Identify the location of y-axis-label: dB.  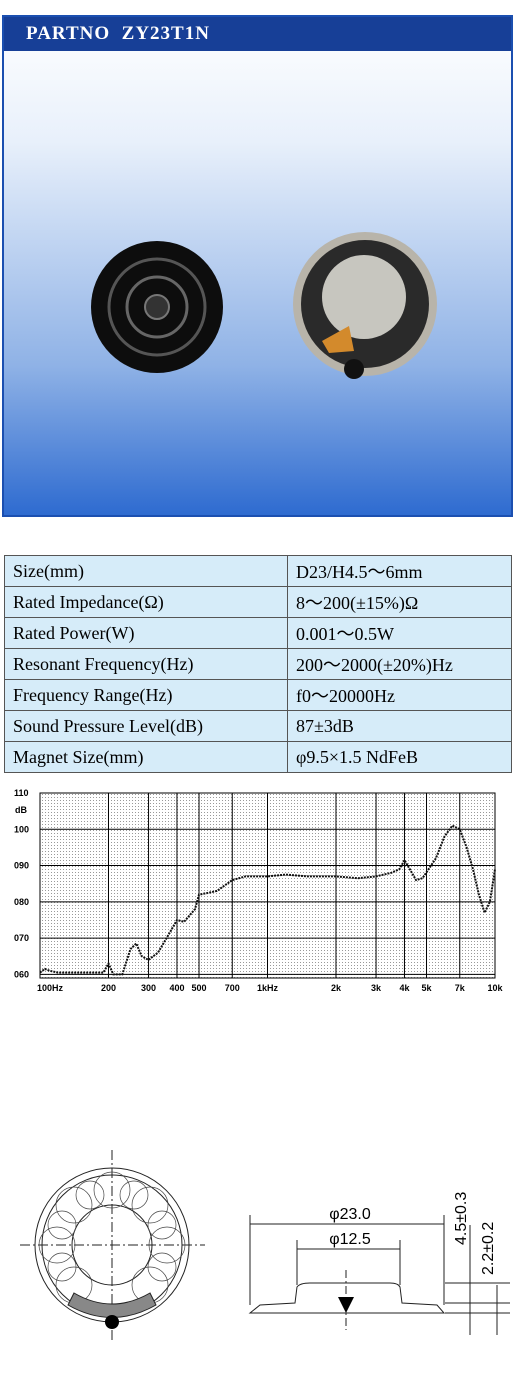
(21, 810).